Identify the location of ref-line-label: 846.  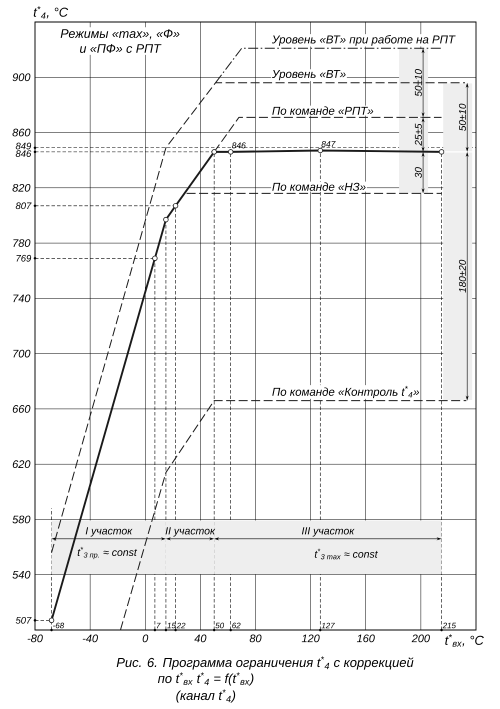
(24, 153).